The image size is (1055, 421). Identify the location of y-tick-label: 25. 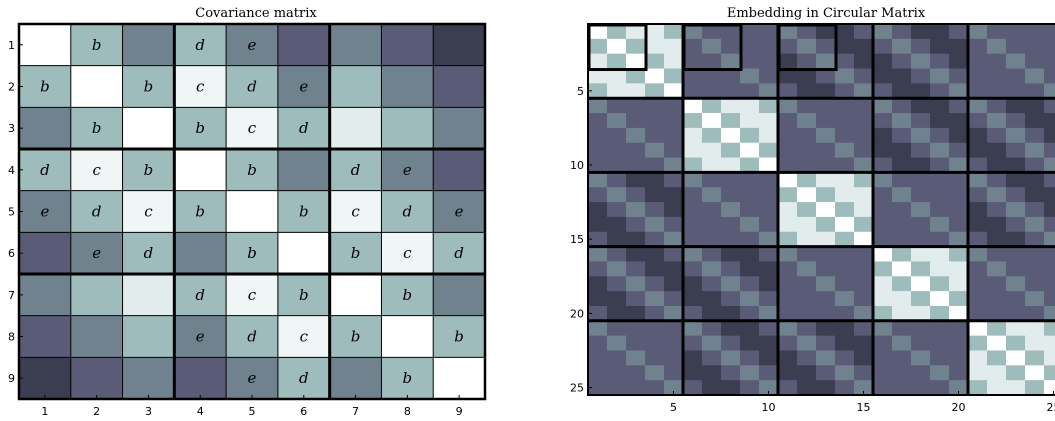
(577, 388).